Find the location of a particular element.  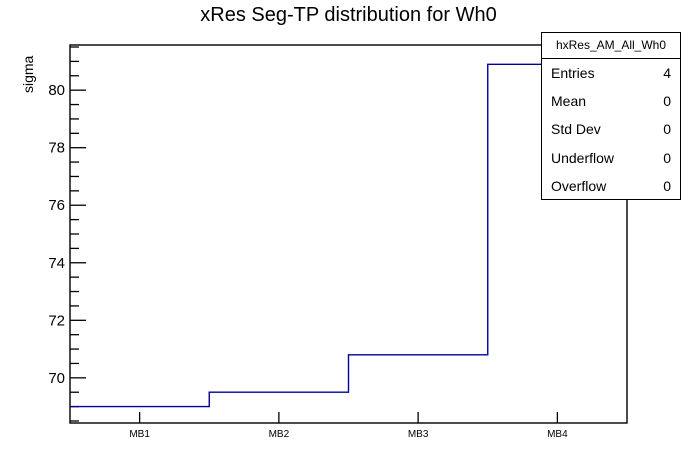

stats-row-underflow: Underflow 0 is located at coordinates (611, 158).